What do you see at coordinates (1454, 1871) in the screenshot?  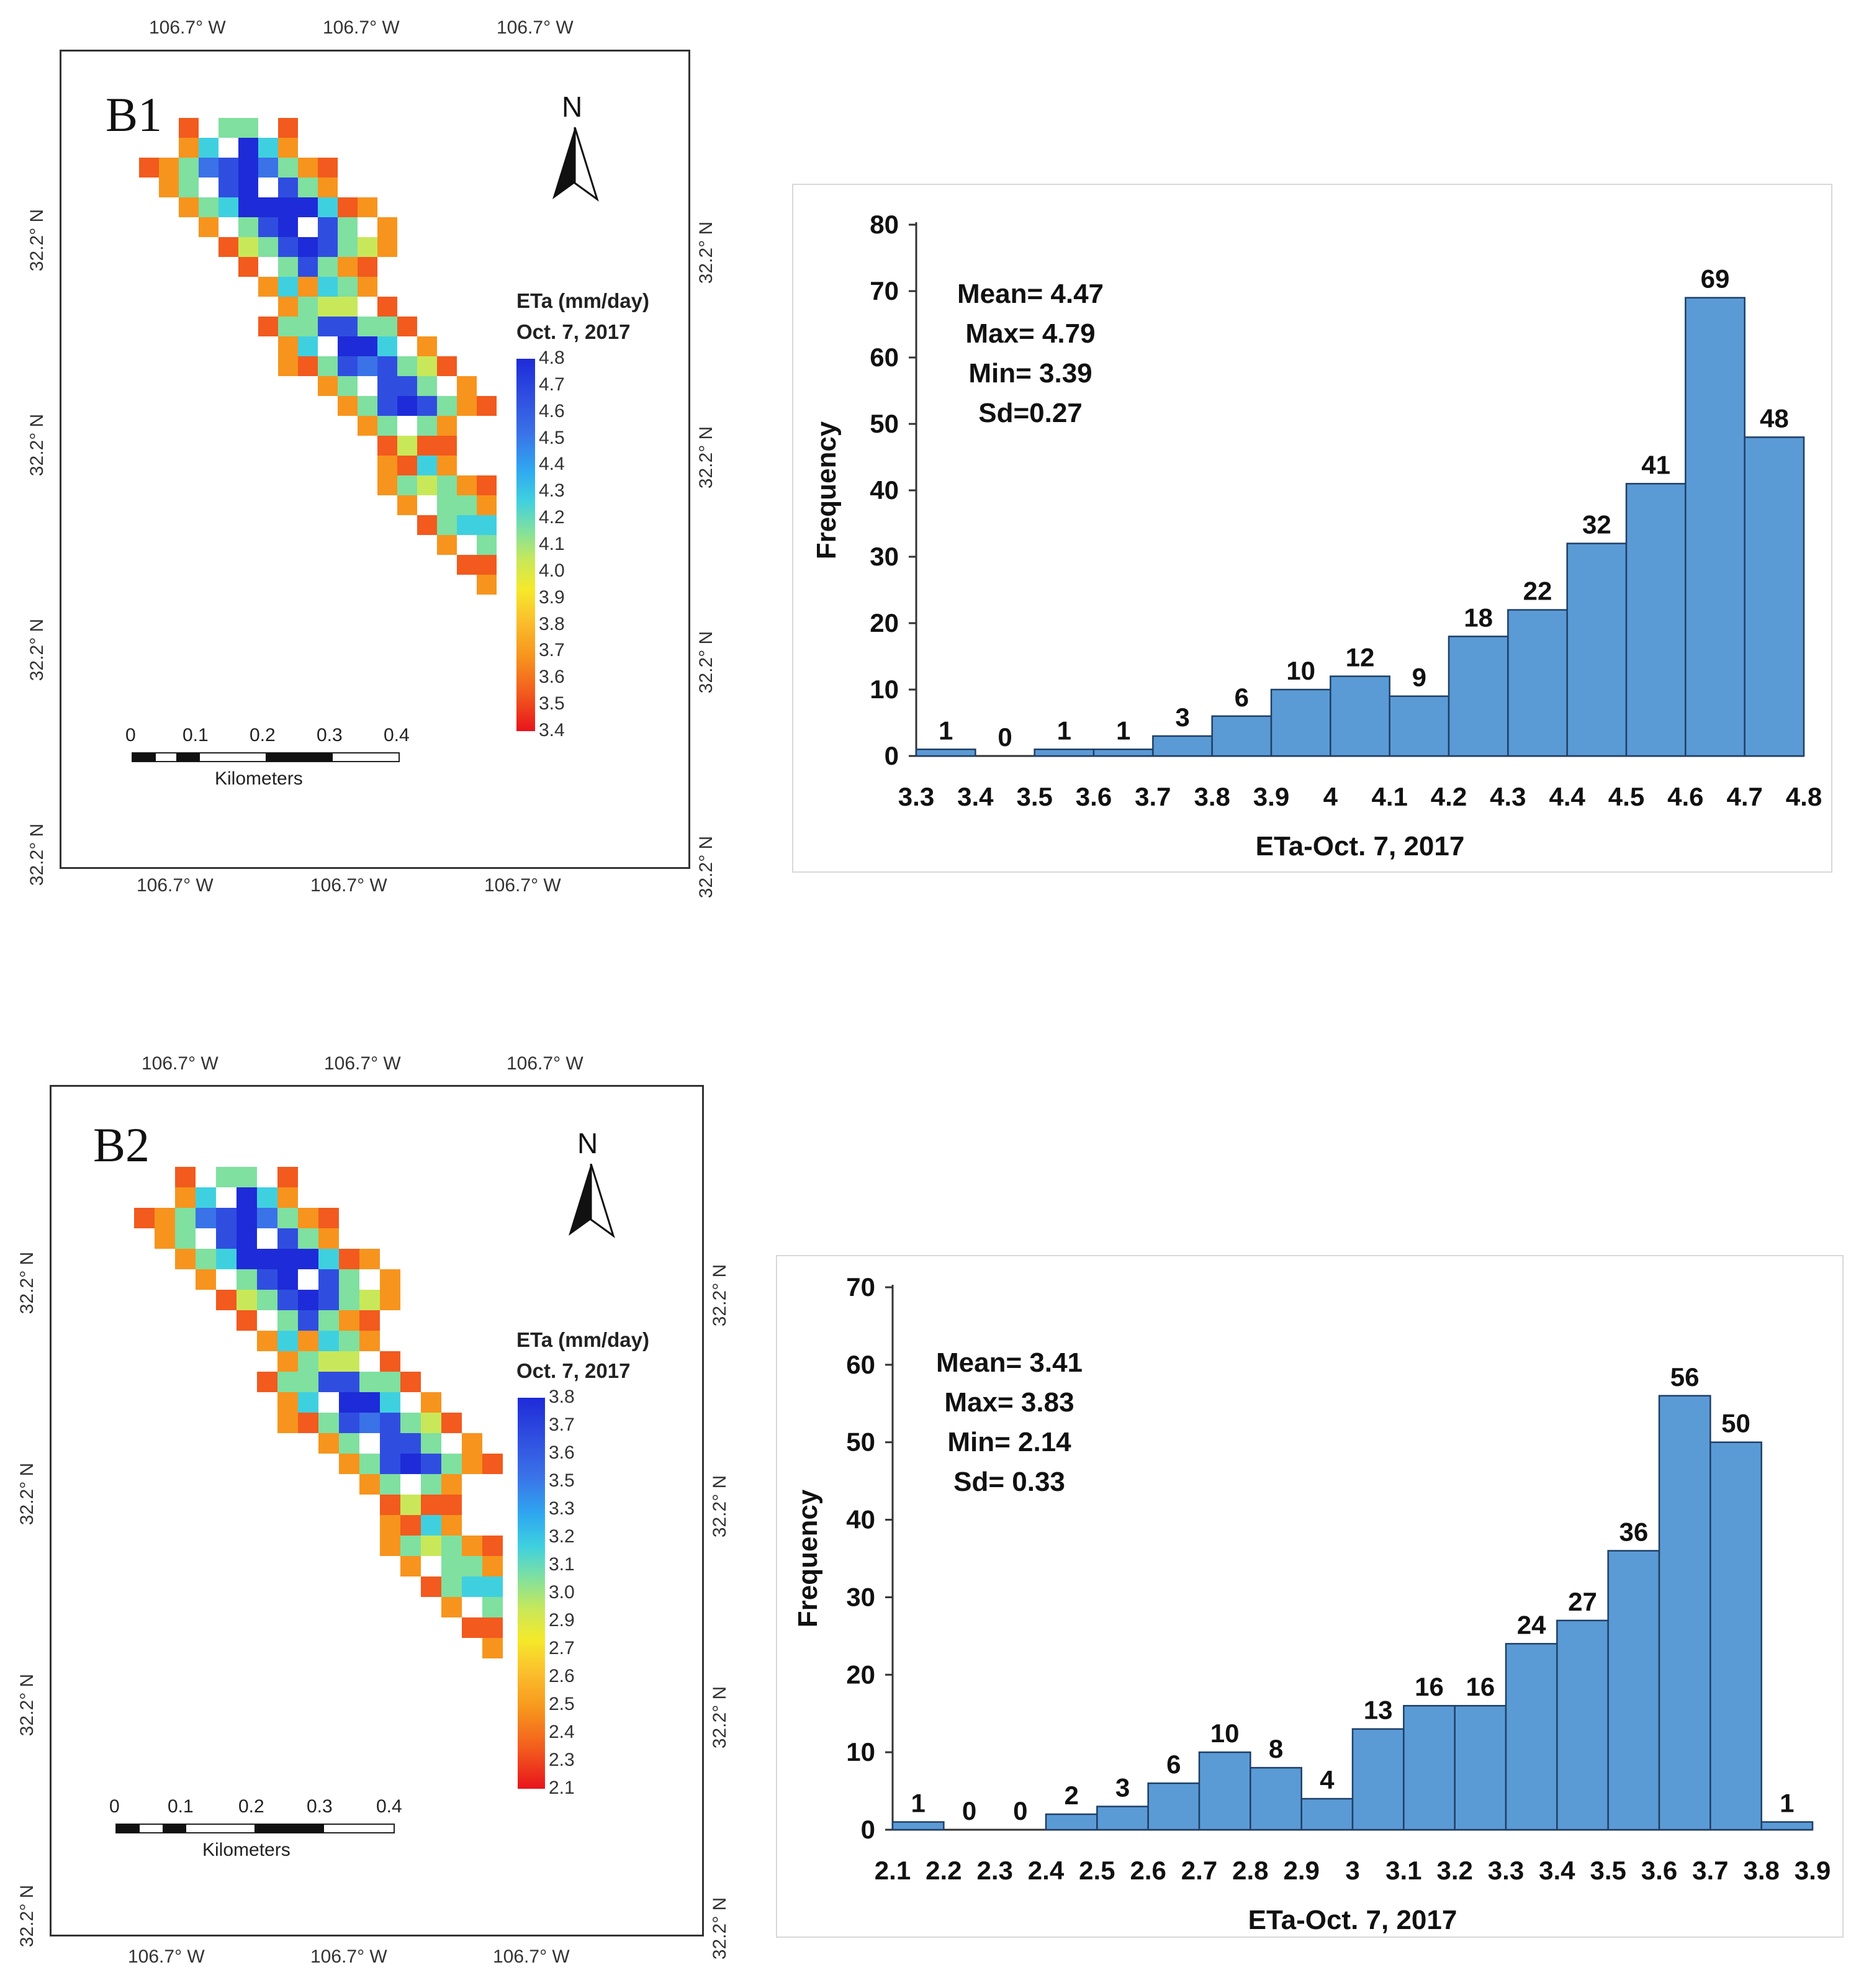 I see `x-tick-label: 3.2` at bounding box center [1454, 1871].